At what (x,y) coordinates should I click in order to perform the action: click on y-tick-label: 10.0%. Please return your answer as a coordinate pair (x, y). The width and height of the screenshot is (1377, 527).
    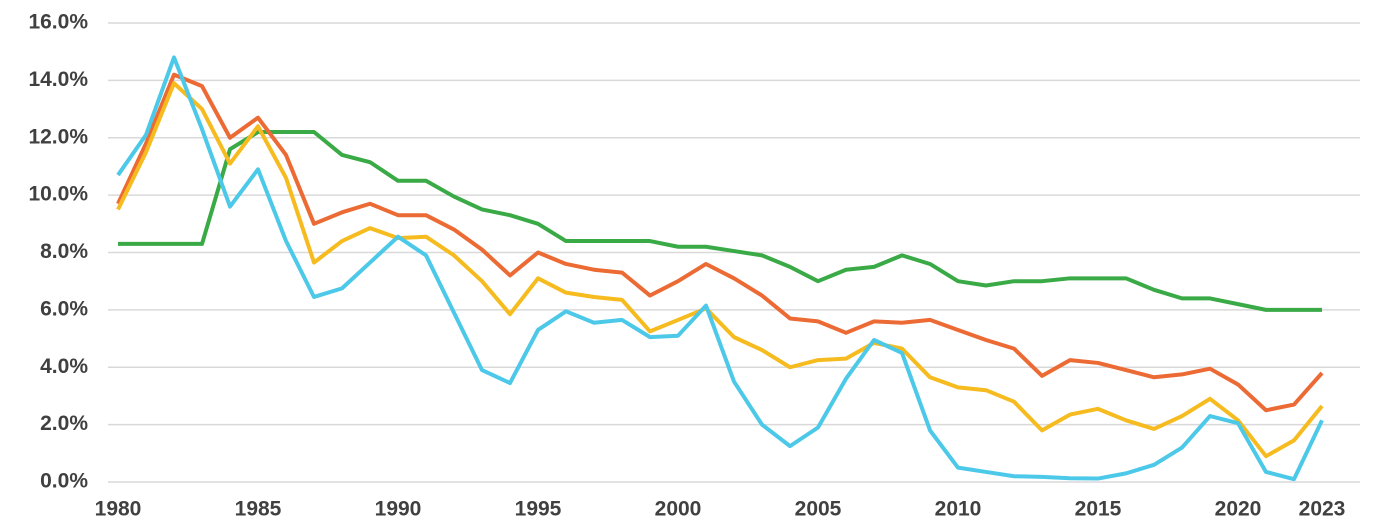
    Looking at the image, I should click on (58, 194).